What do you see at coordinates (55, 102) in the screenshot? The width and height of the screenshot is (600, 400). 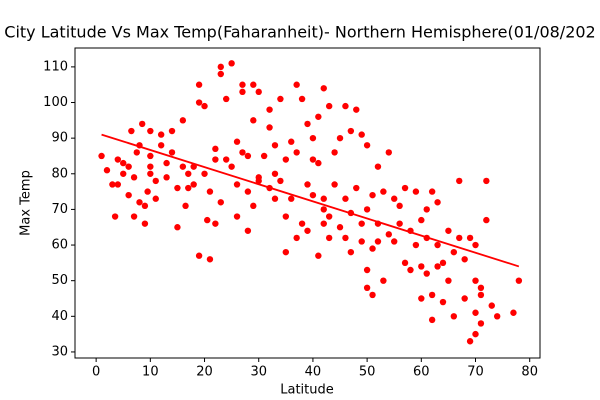 I see `y-tick-label: 100` at bounding box center [55, 102].